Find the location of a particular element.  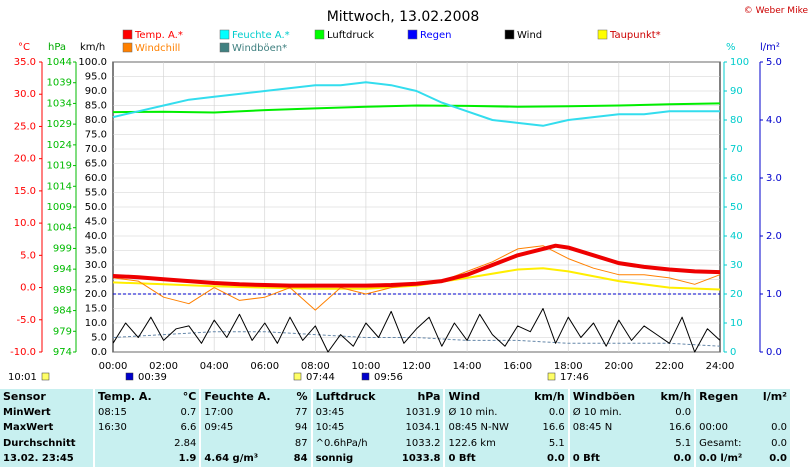

tick-label-kmh: 10.0 is located at coordinates (96, 323).